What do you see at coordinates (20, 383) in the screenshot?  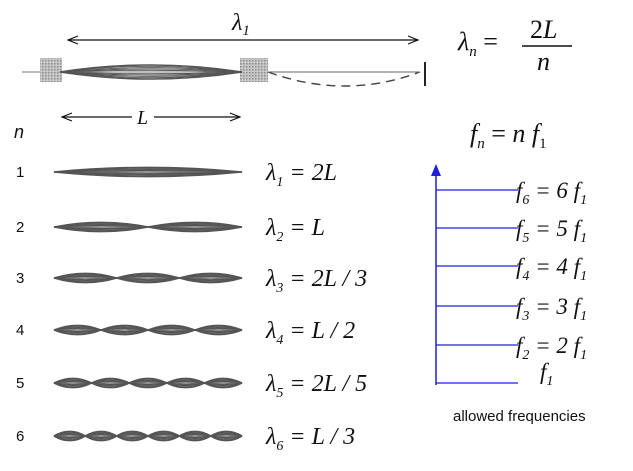 I see `mode-number: 5` at bounding box center [20, 383].